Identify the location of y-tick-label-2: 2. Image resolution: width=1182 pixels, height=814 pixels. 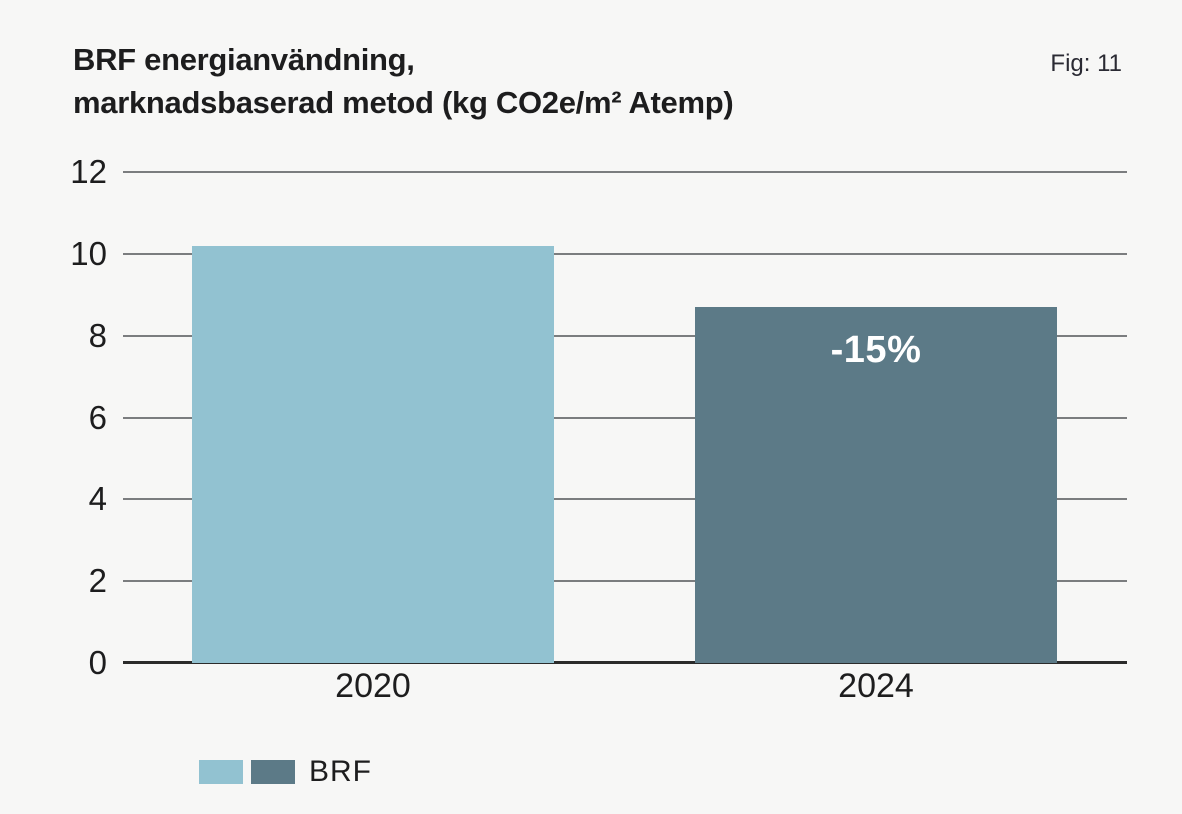
(97, 581).